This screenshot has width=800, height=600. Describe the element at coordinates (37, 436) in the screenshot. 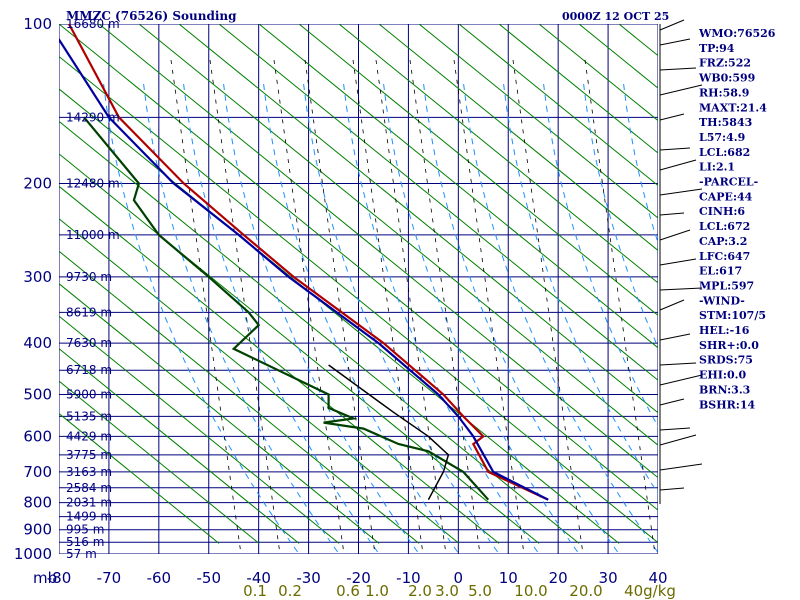

I see `pressure-tick-label: 600` at that location.